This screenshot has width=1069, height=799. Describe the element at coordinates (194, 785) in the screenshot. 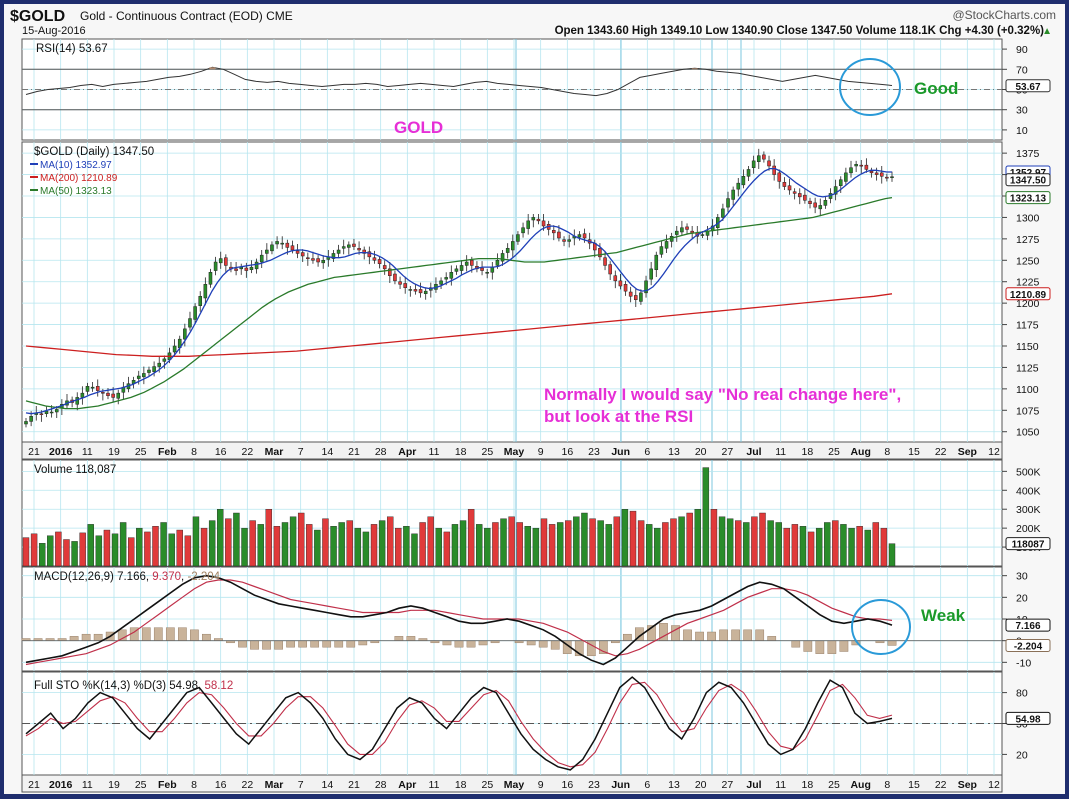

I see `date-tick-label: 8` at that location.